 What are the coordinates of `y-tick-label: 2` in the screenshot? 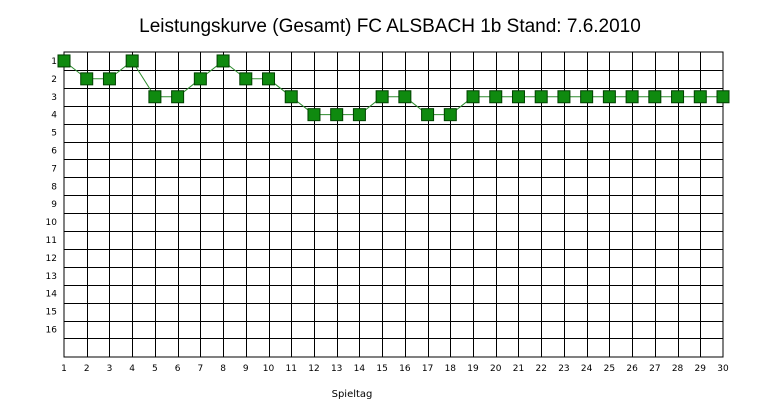 It's located at (54, 80).